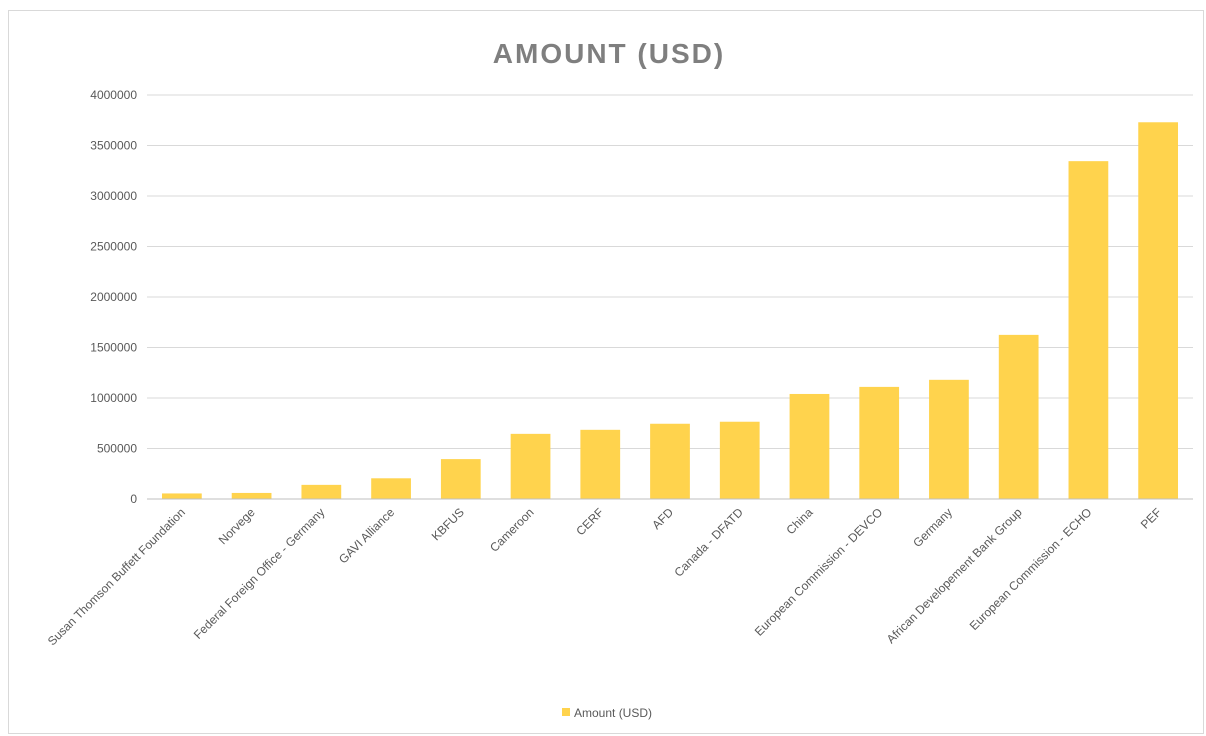 This screenshot has height=736, width=1206. Describe the element at coordinates (259, 573) in the screenshot. I see `x-tick-label: Federal Foreign Office - Germany` at that location.